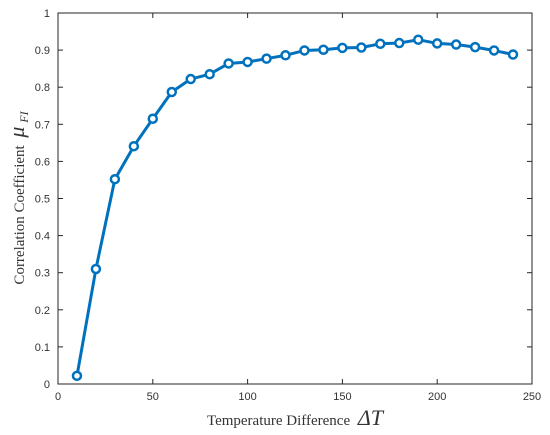 Image resolution: width=550 pixels, height=435 pixels. I want to click on svg-text:Correlation Coefficient: Correlation Coefficient μ FI, so click(17, 197).